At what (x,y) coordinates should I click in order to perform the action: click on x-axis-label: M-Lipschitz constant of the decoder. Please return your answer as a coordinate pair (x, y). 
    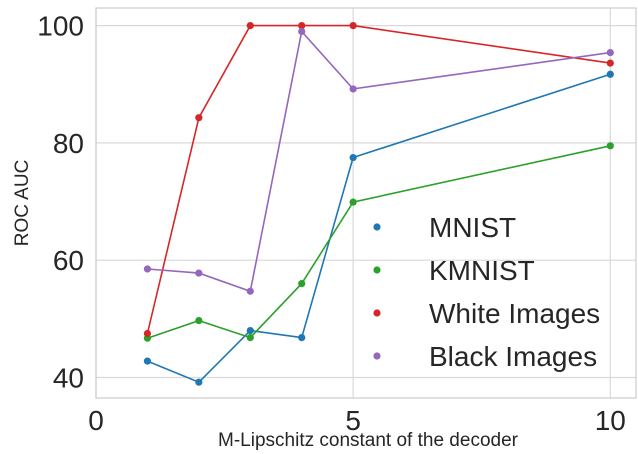
    Looking at the image, I should click on (368, 440).